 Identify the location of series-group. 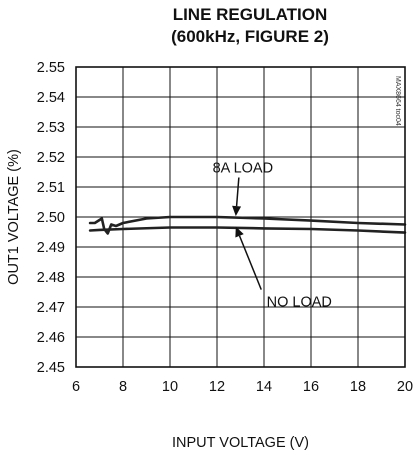
(247, 225).